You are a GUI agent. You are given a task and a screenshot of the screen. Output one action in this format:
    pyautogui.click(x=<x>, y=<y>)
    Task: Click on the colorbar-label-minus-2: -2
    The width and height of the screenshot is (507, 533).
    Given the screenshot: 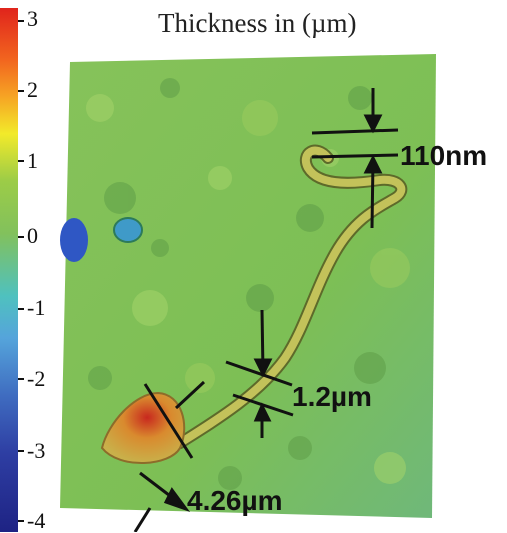 What is the action you would take?
    pyautogui.click(x=36, y=378)
    